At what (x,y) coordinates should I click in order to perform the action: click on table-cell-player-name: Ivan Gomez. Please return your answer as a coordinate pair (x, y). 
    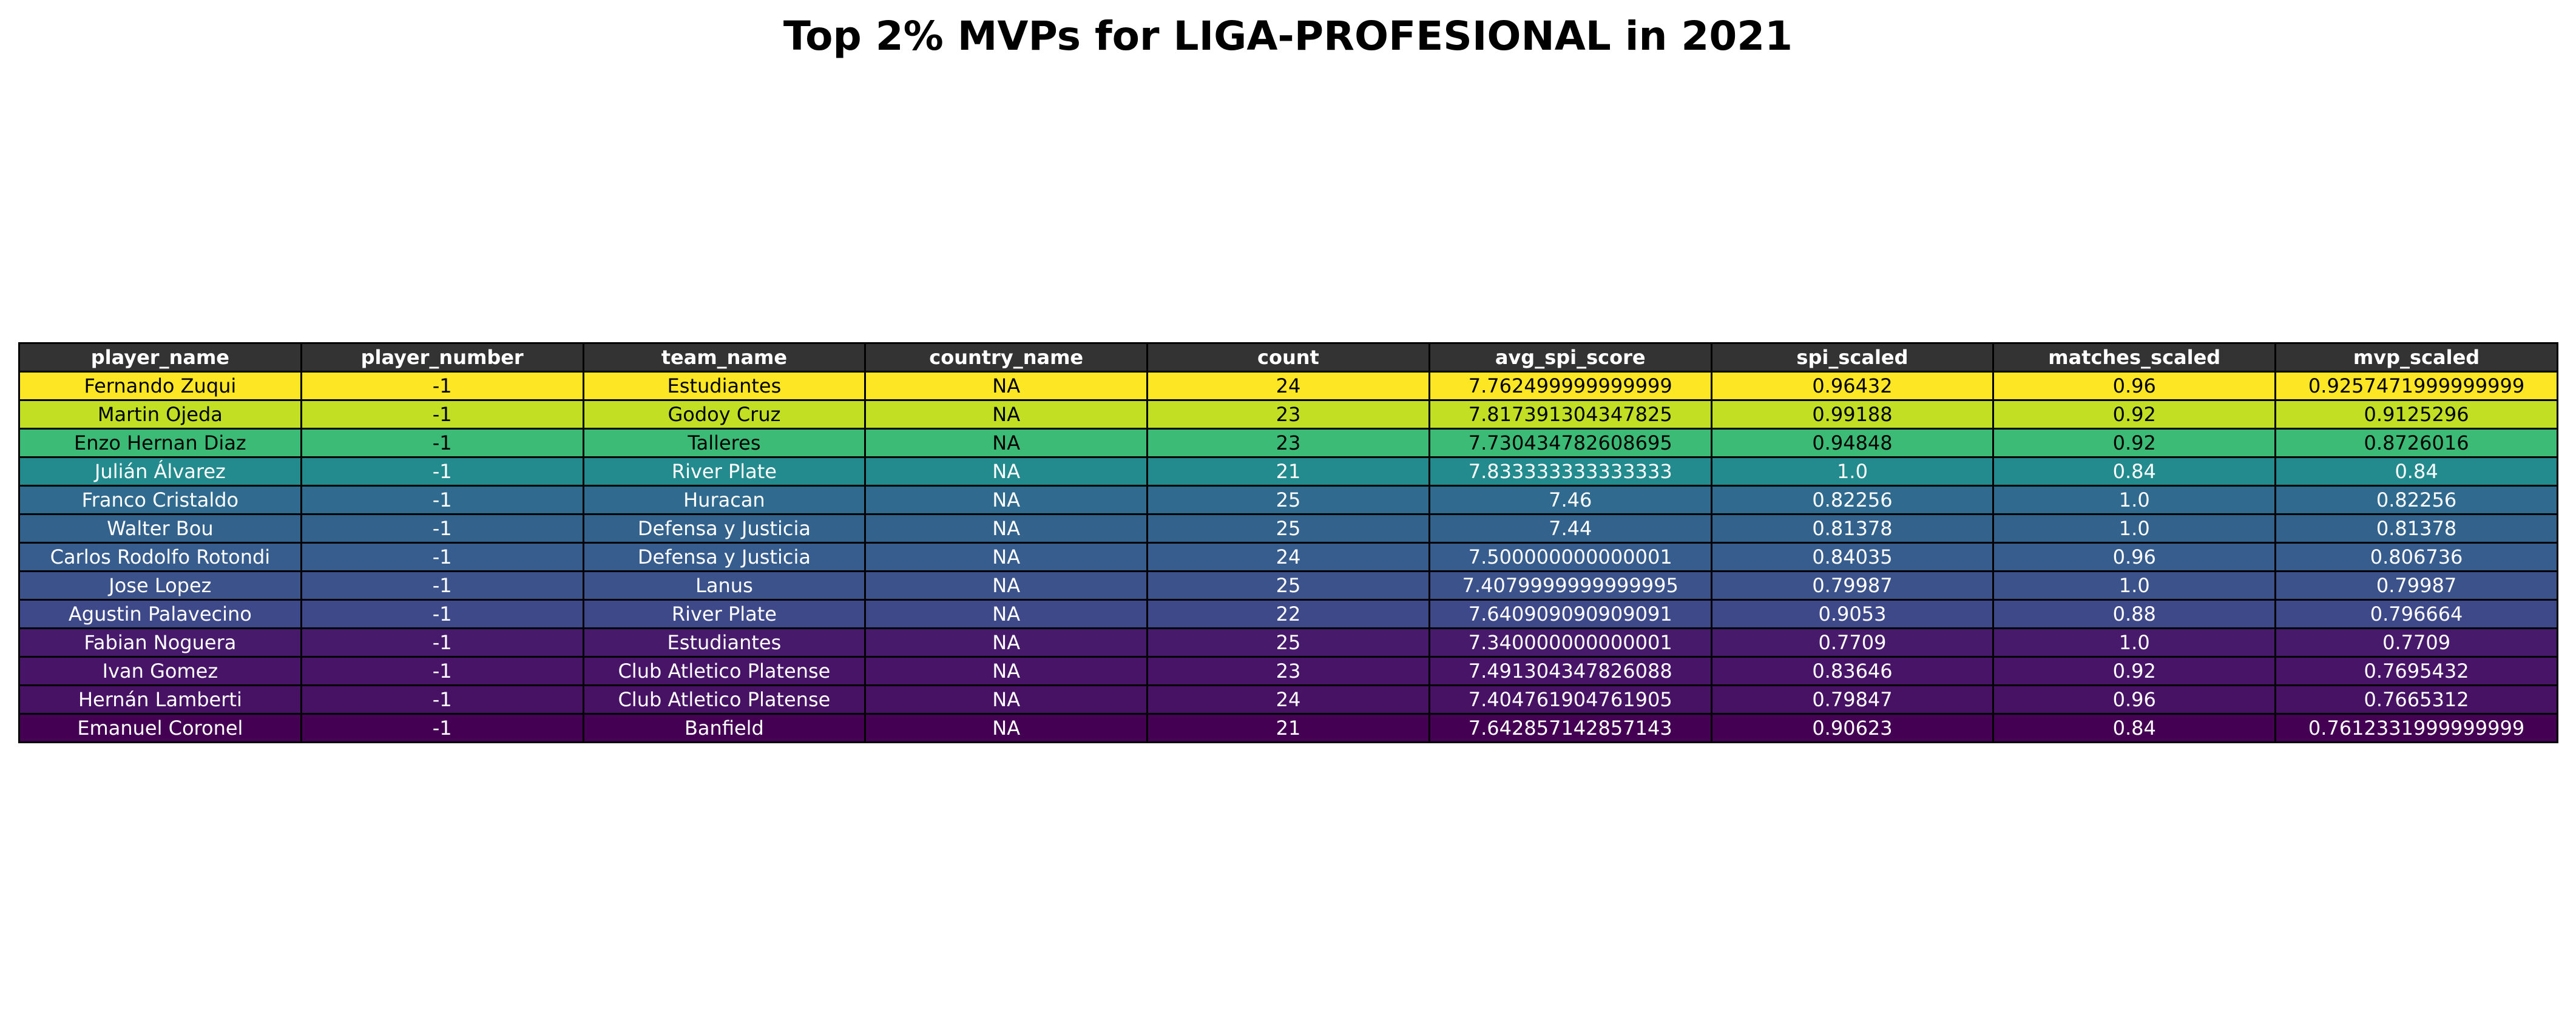
    Looking at the image, I should click on (160, 671).